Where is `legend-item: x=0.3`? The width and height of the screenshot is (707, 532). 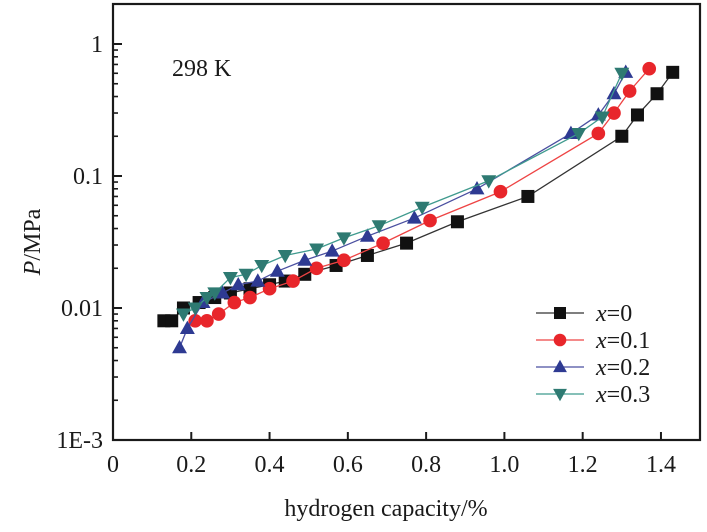 legend-item: x=0.3 is located at coordinates (593, 395).